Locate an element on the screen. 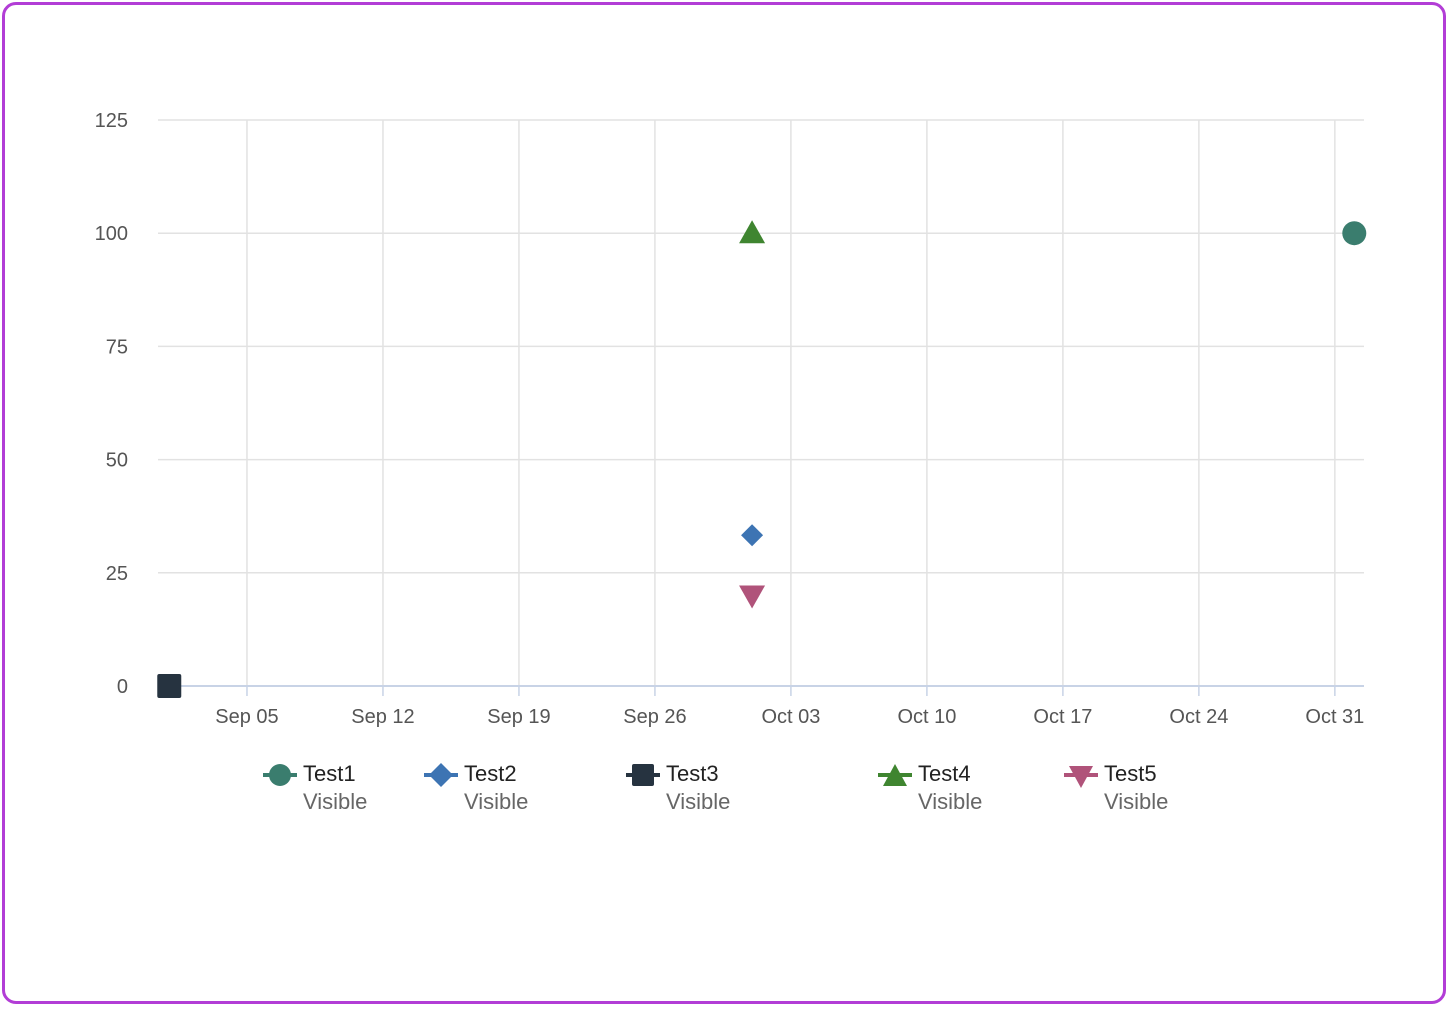 This screenshot has height=1010, width=1452. legend-circle-icon is located at coordinates (280, 775).